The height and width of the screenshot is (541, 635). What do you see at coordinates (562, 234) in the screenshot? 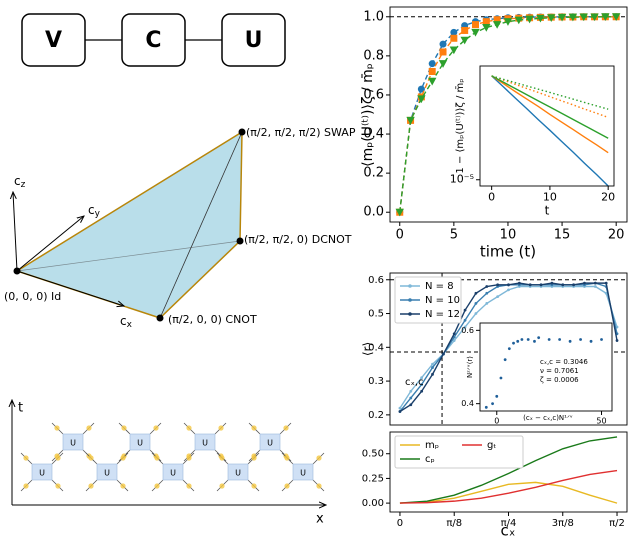
I see `x-tick-label: 15` at bounding box center [562, 234].